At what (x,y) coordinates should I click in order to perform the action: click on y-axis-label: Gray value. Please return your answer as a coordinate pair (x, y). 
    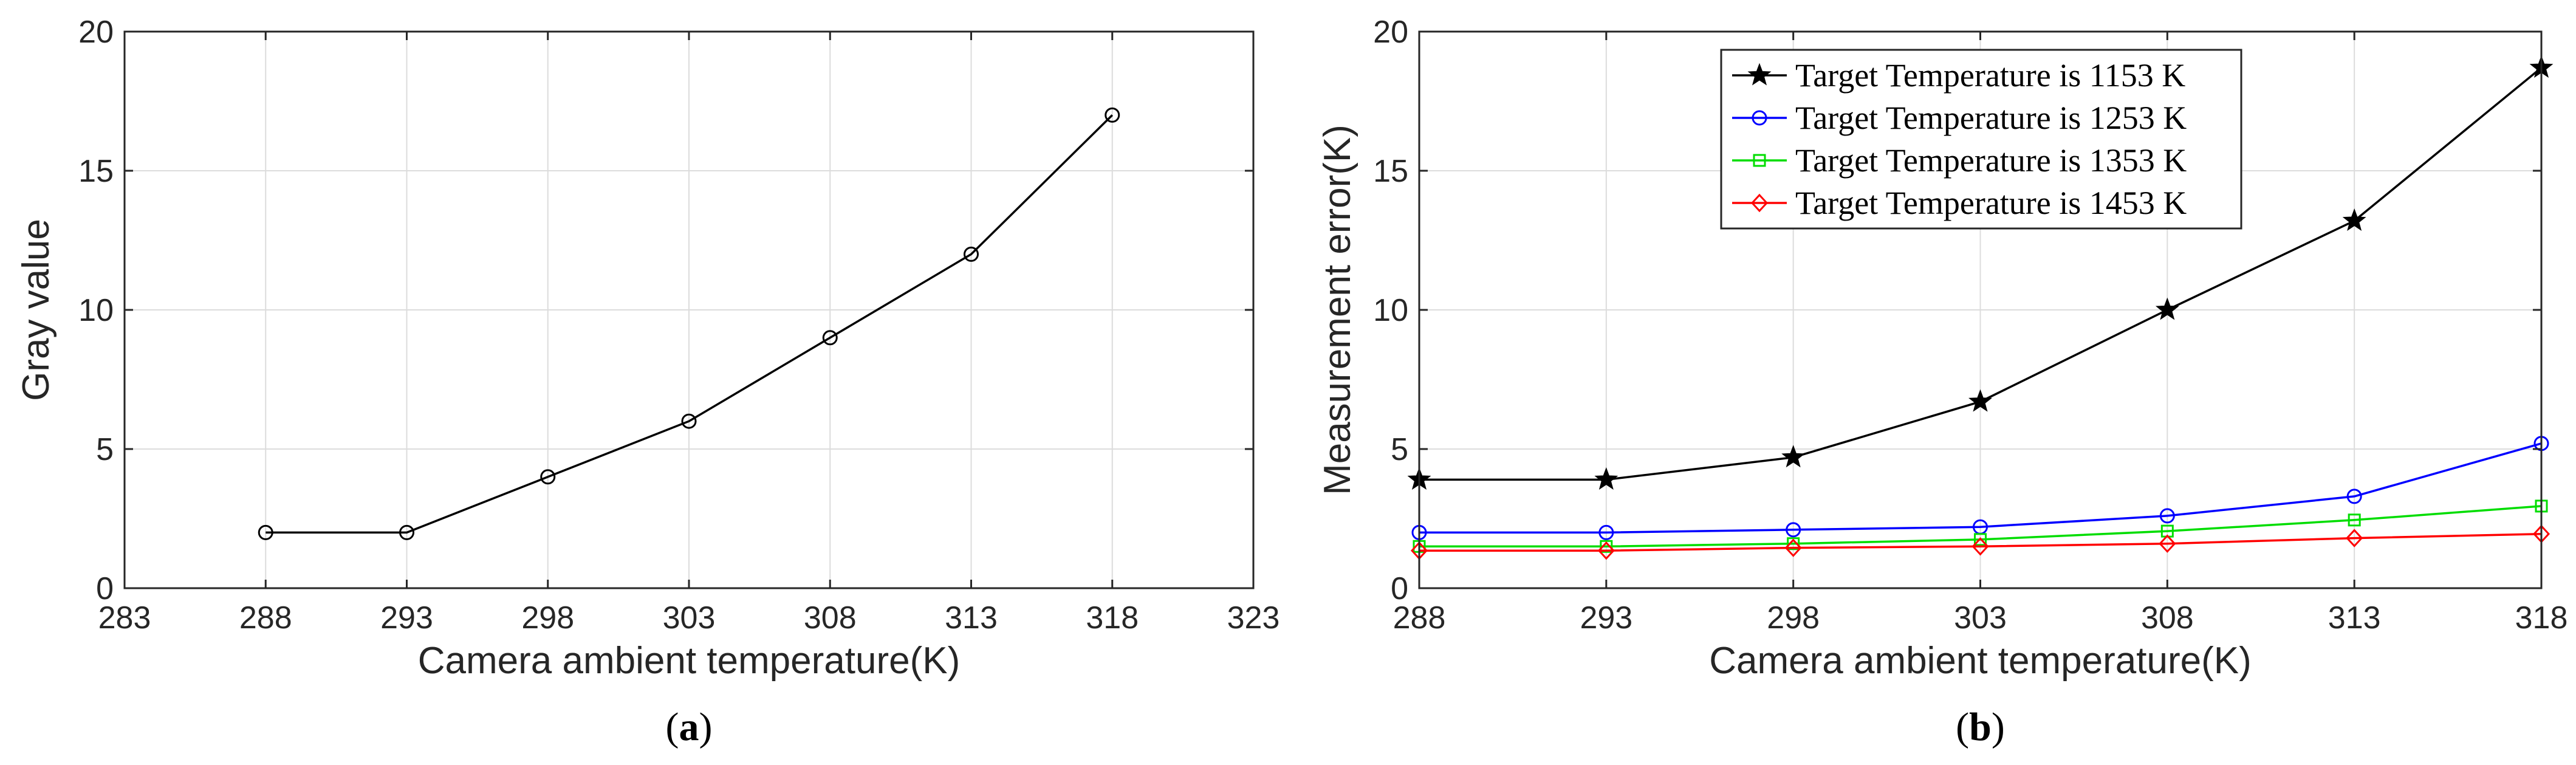
    Looking at the image, I should click on (36, 310).